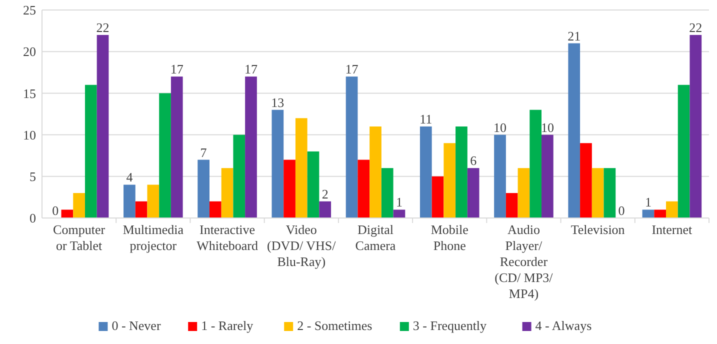 The height and width of the screenshot is (344, 717). I want to click on x-tick-label: Computer or Tablet, so click(79, 237).